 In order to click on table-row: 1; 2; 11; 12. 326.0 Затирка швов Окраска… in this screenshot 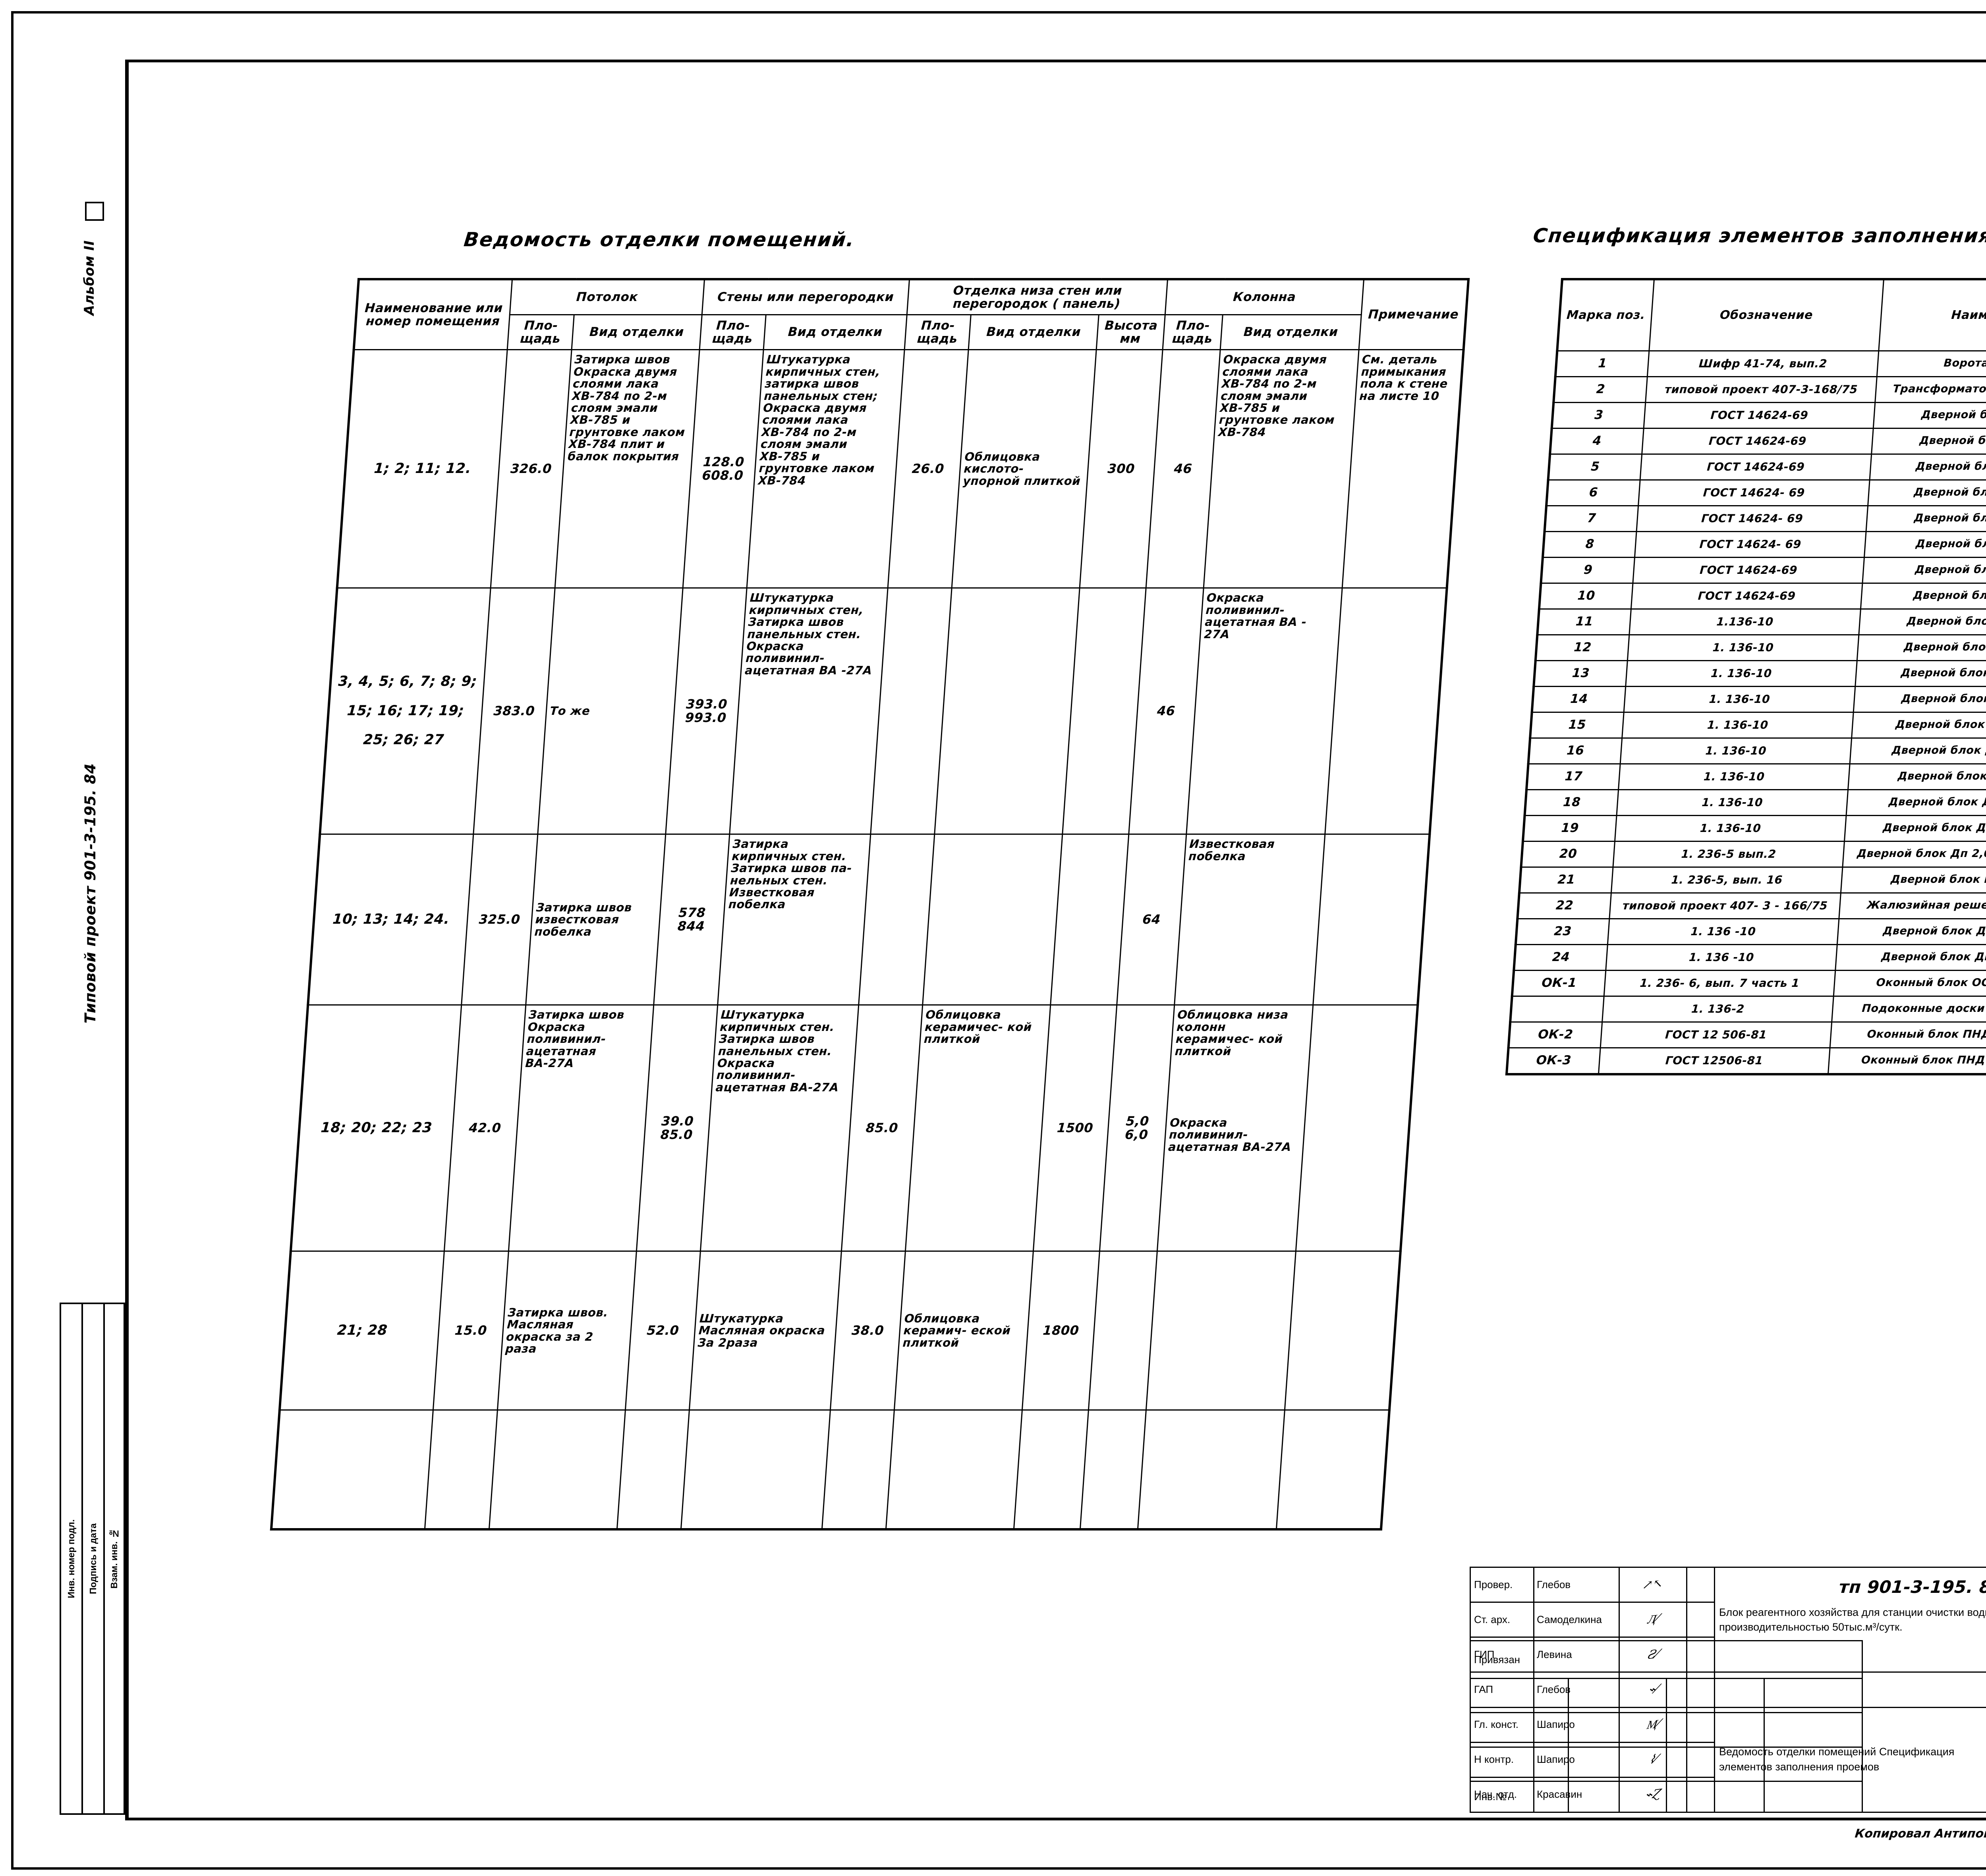, I will do `click(901, 468)`.